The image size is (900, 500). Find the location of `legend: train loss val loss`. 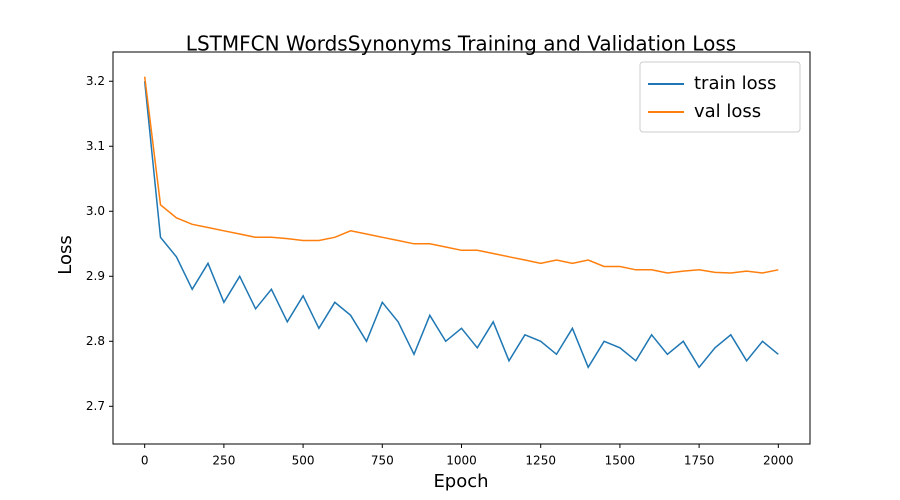

legend: train loss val loss is located at coordinates (720, 97).